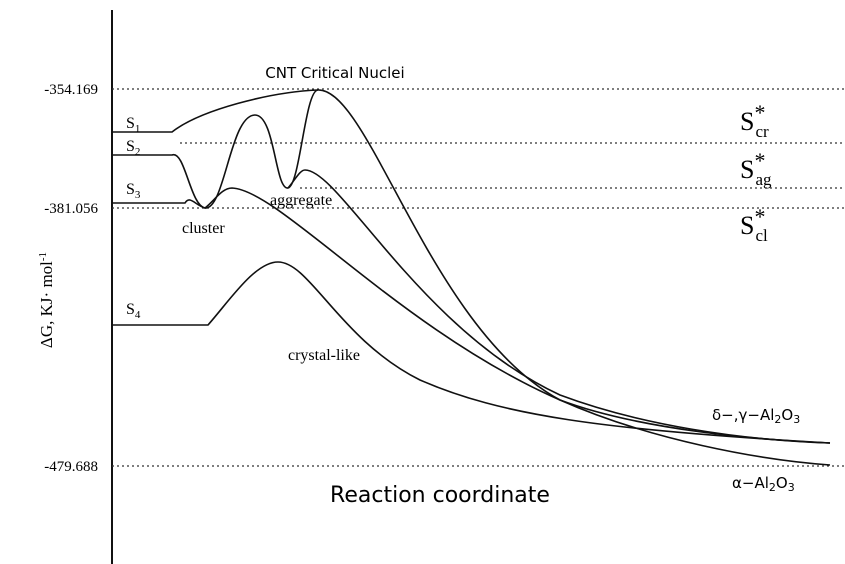 Image resolution: width=845 pixels, height=564 pixels. Describe the element at coordinates (138, 129) in the screenshot. I see `sub: 1` at that location.